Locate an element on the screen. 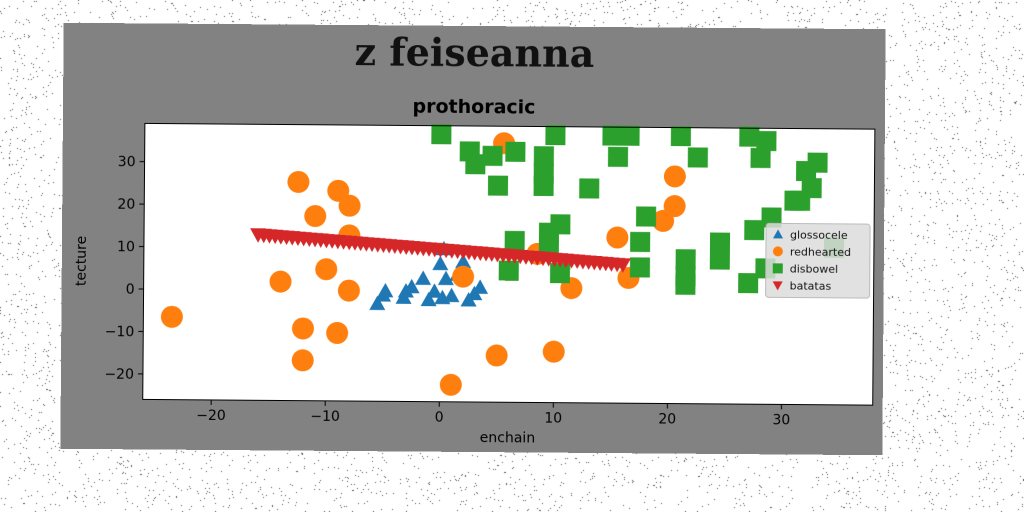 The image size is (1024, 512). x-tick-label: 10 is located at coordinates (553, 419).